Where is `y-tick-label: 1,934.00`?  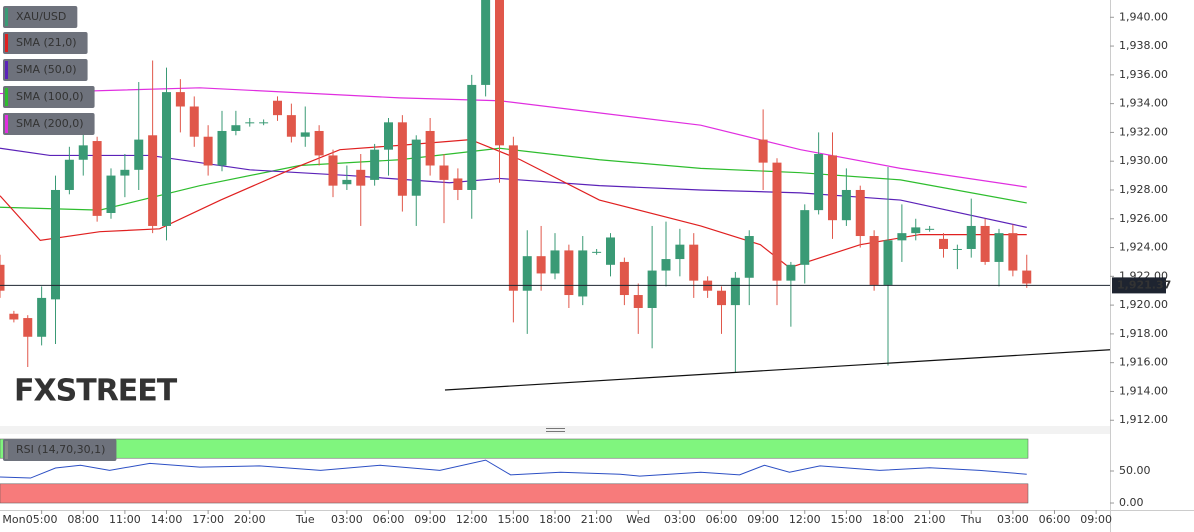
y-tick-label: 1,934.00 is located at coordinates (1143, 103).